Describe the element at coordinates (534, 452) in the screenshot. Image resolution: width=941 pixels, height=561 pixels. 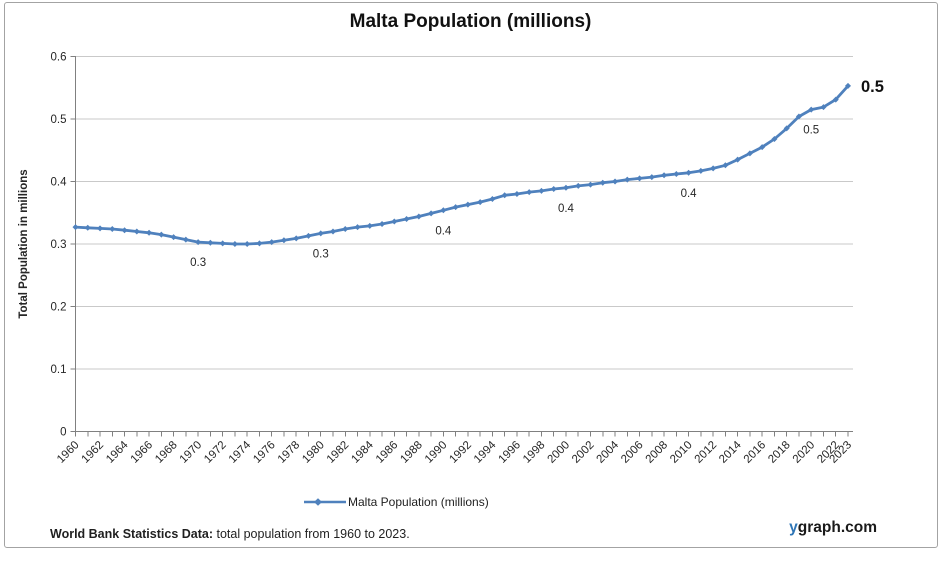
I see `x-axis-tick-label: 1998` at that location.